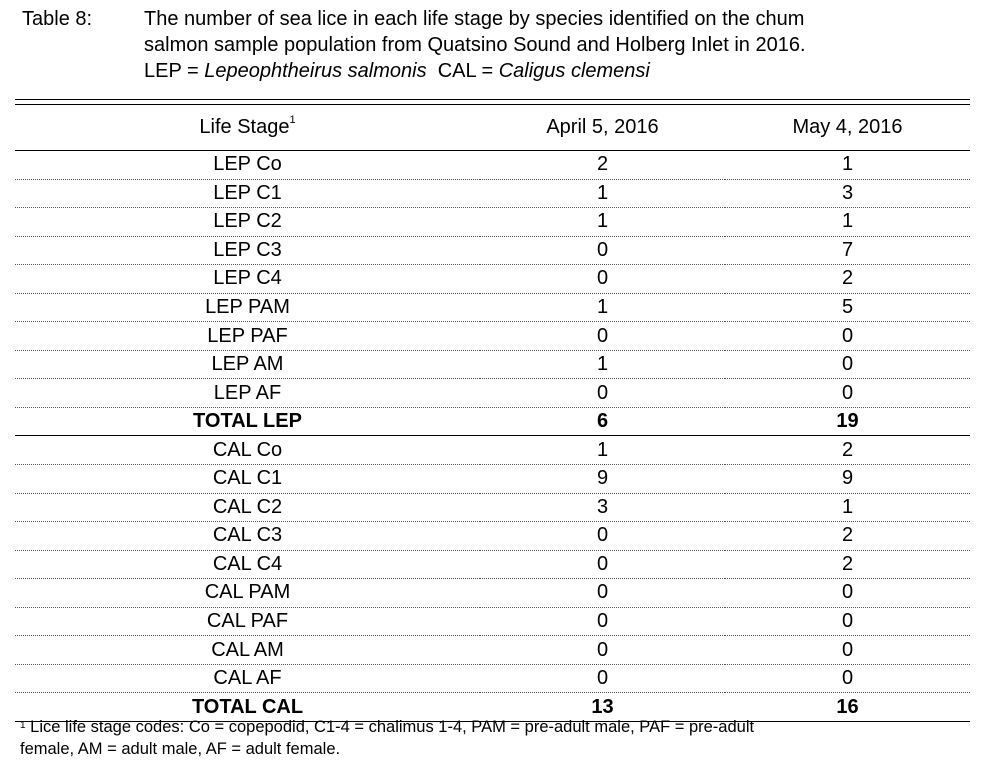 Image resolution: width=985 pixels, height=769 pixels. What do you see at coordinates (247, 650) in the screenshot?
I see `cell-life-stage: CAL AM` at bounding box center [247, 650].